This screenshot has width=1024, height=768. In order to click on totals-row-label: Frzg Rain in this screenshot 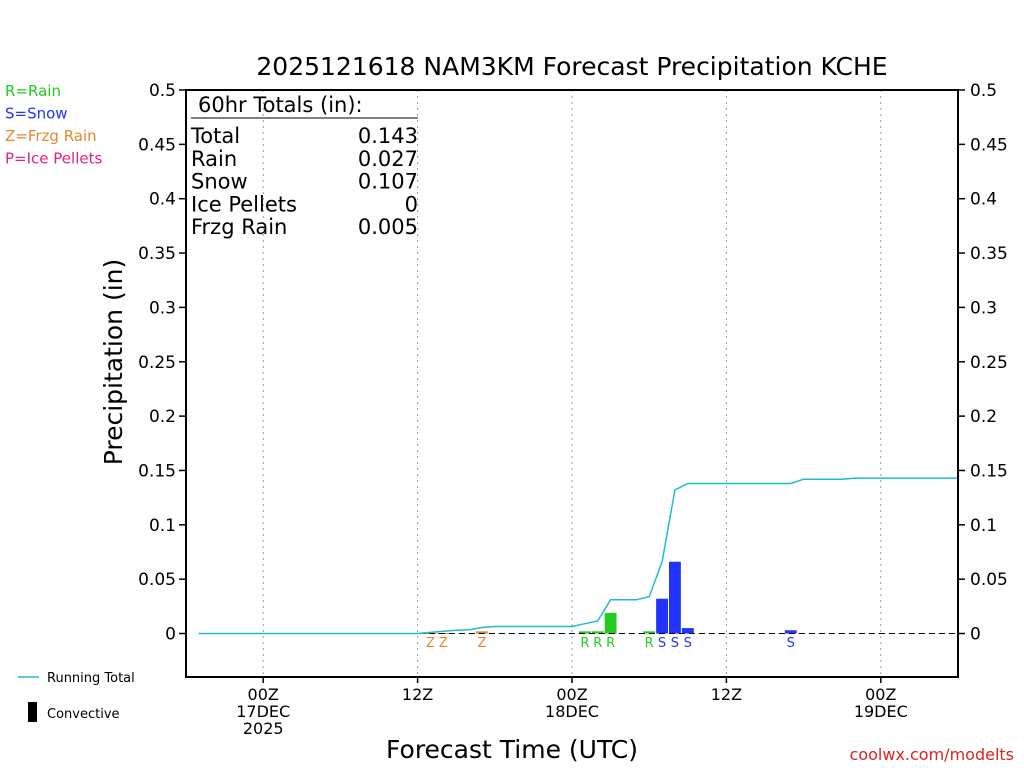, I will do `click(239, 227)`.